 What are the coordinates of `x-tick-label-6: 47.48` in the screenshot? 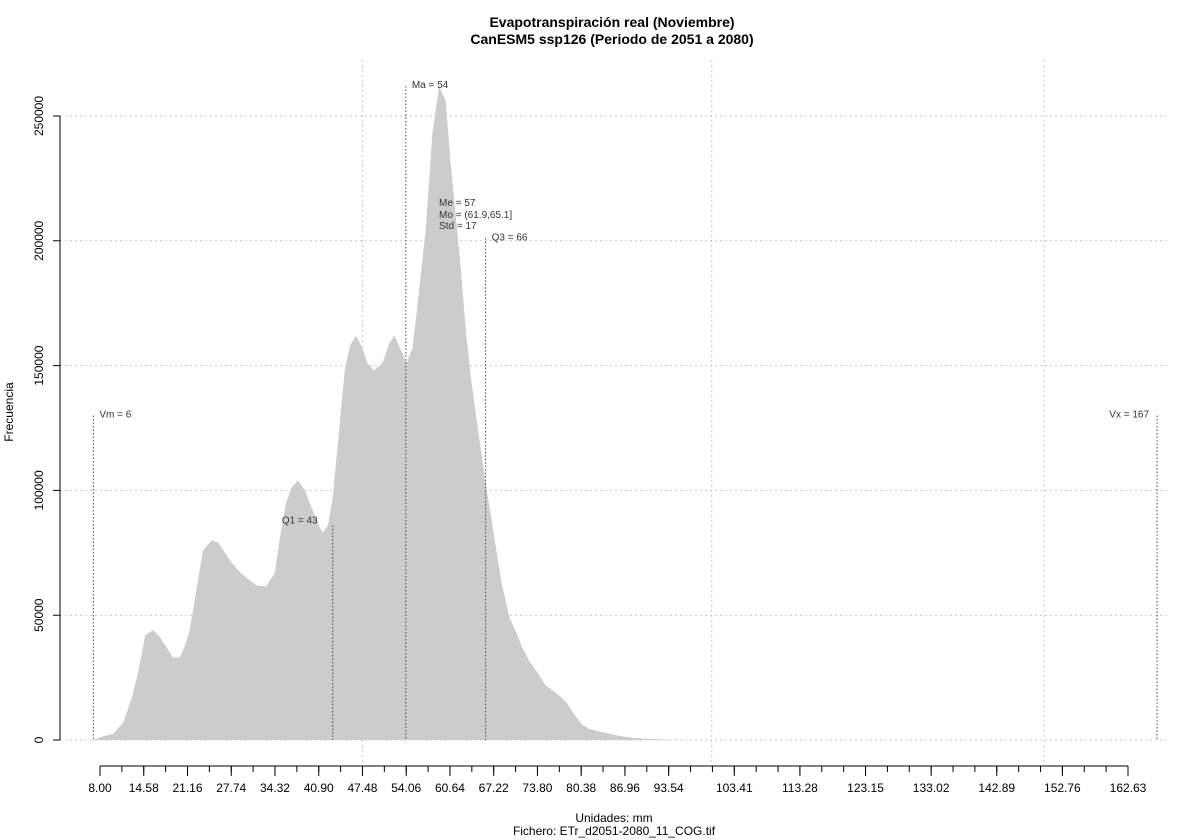 It's located at (362, 788).